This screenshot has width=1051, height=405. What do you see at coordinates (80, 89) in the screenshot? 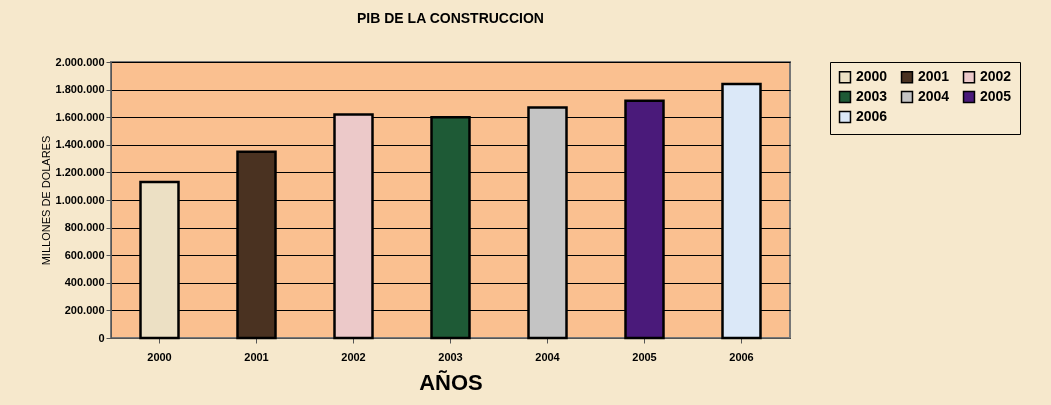
I see `y-tick-label: 1.800.000` at bounding box center [80, 89].